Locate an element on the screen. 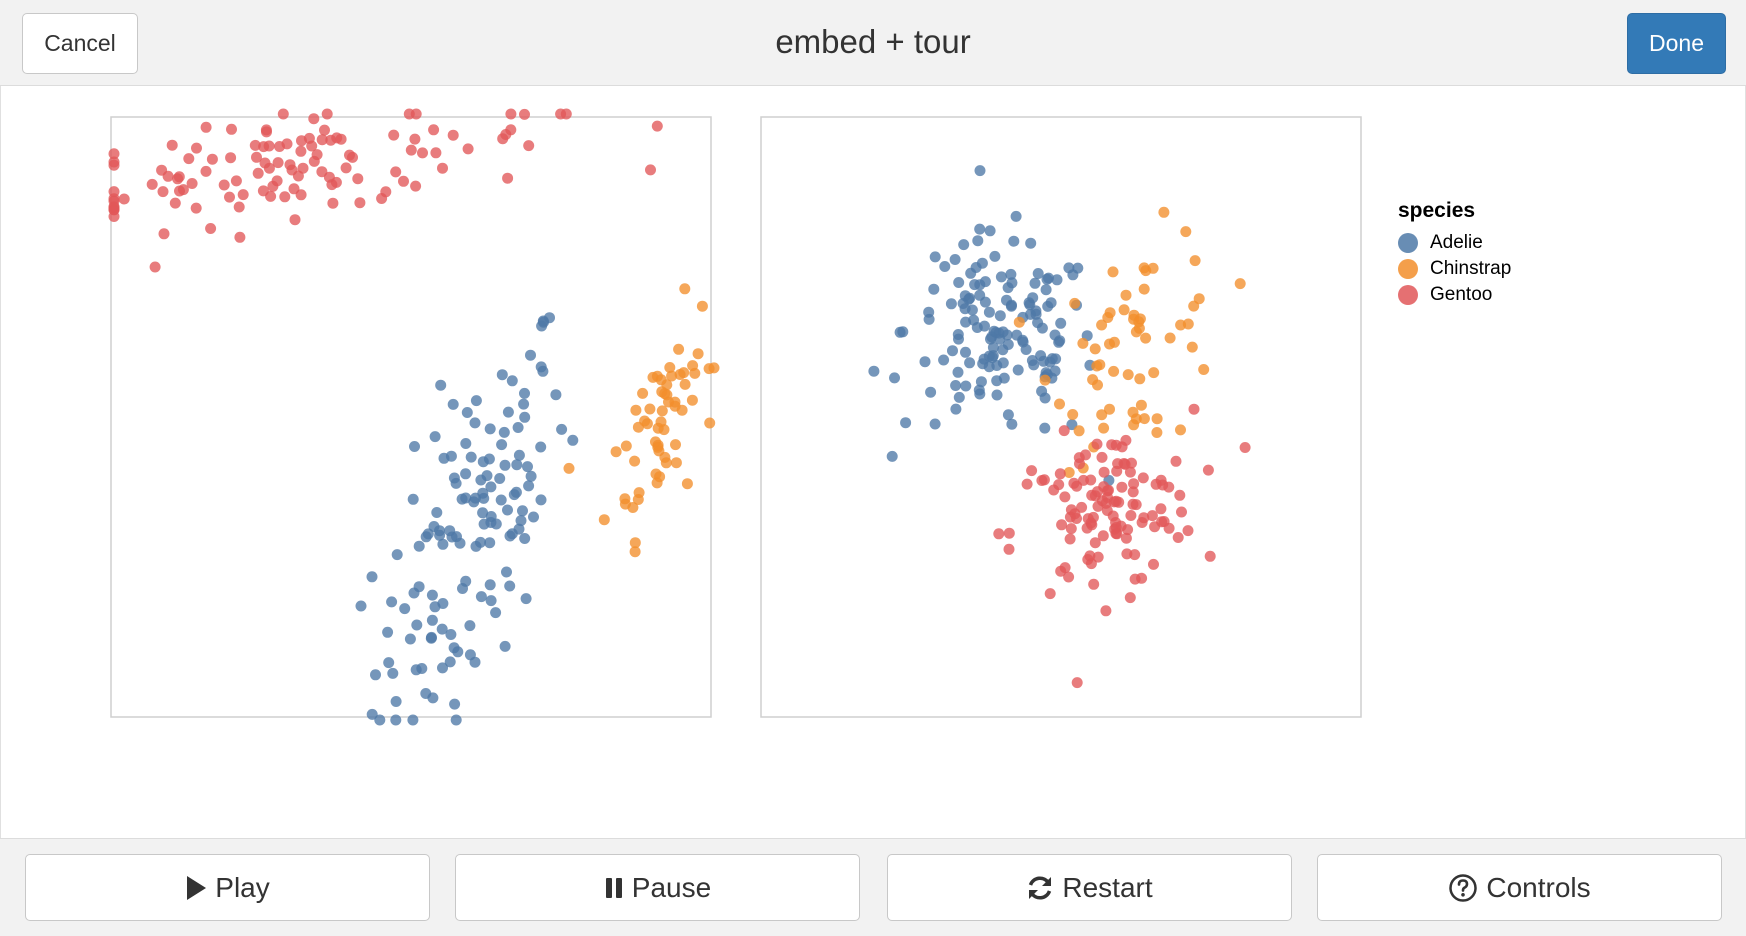  help-circle-icon is located at coordinates (1463, 887).